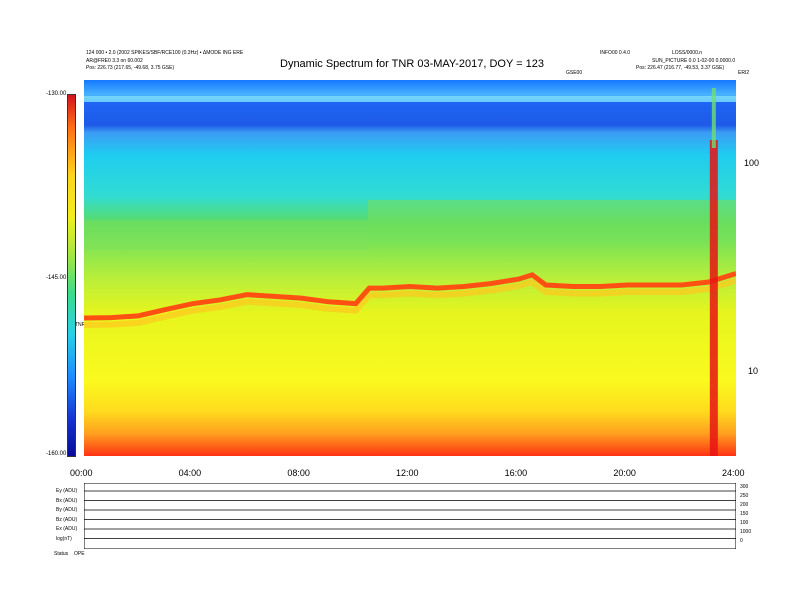 Image resolution: width=792 pixels, height=612 pixels. I want to click on panel-label: Ex (ADU), so click(67, 529).